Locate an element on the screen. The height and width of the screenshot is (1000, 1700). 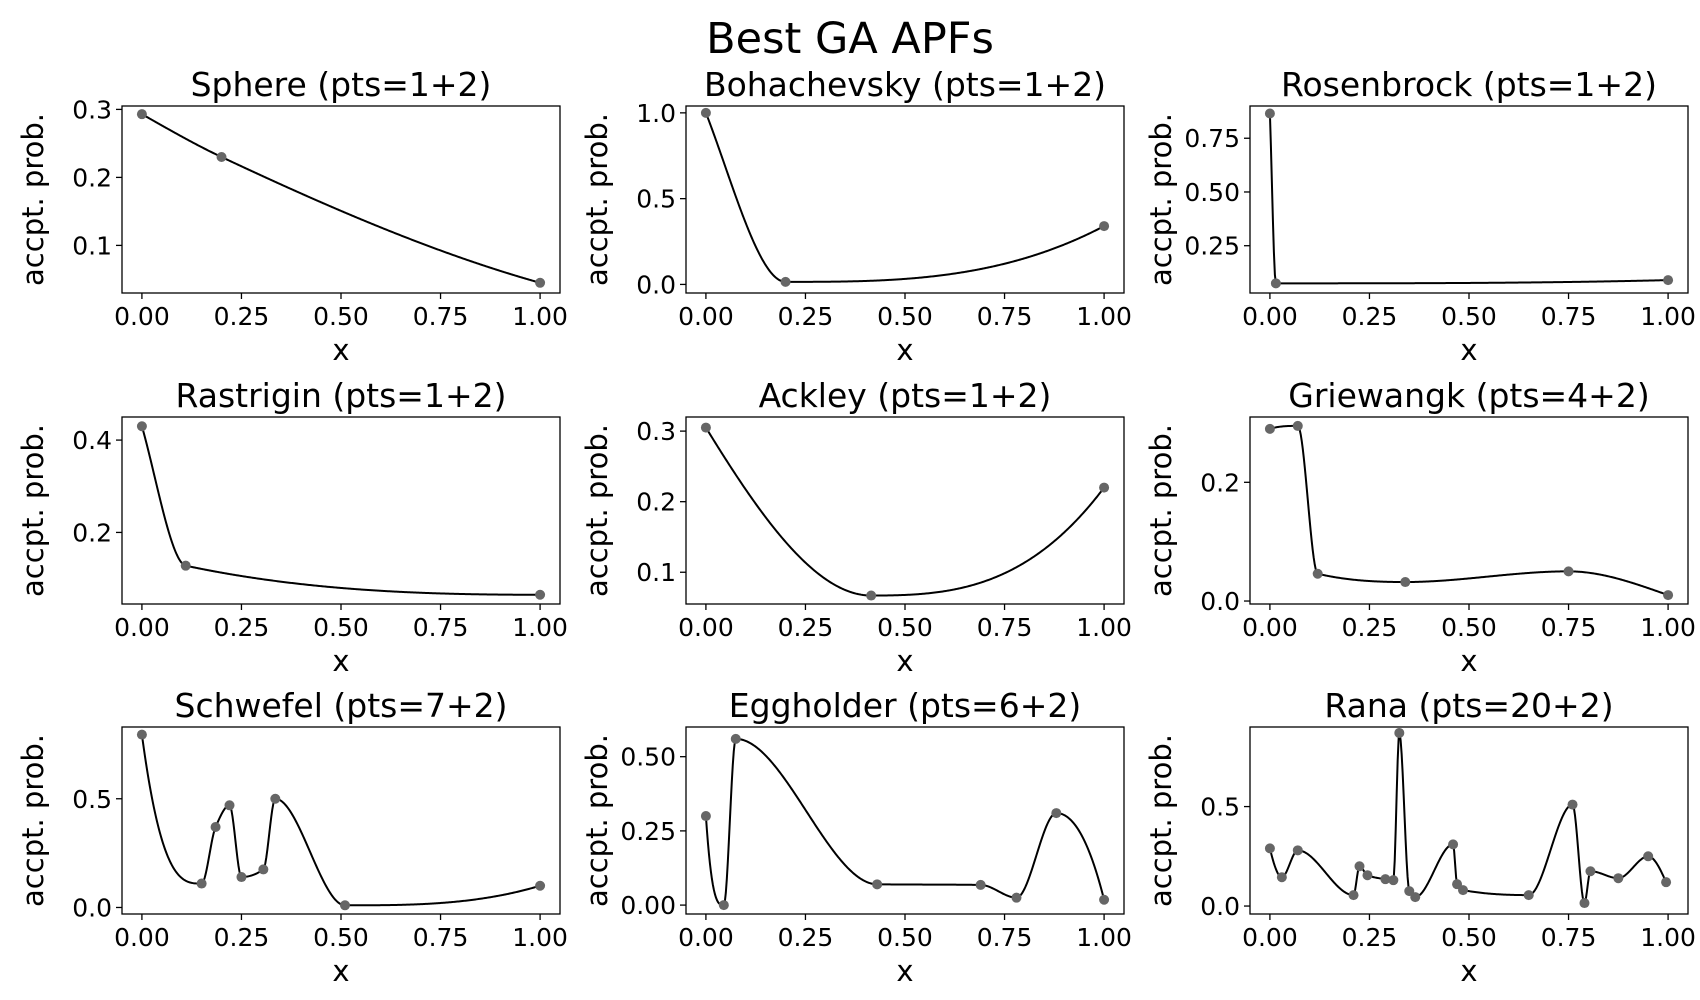
subplot-title: Ackley (pts=1+2) is located at coordinates (905, 395).